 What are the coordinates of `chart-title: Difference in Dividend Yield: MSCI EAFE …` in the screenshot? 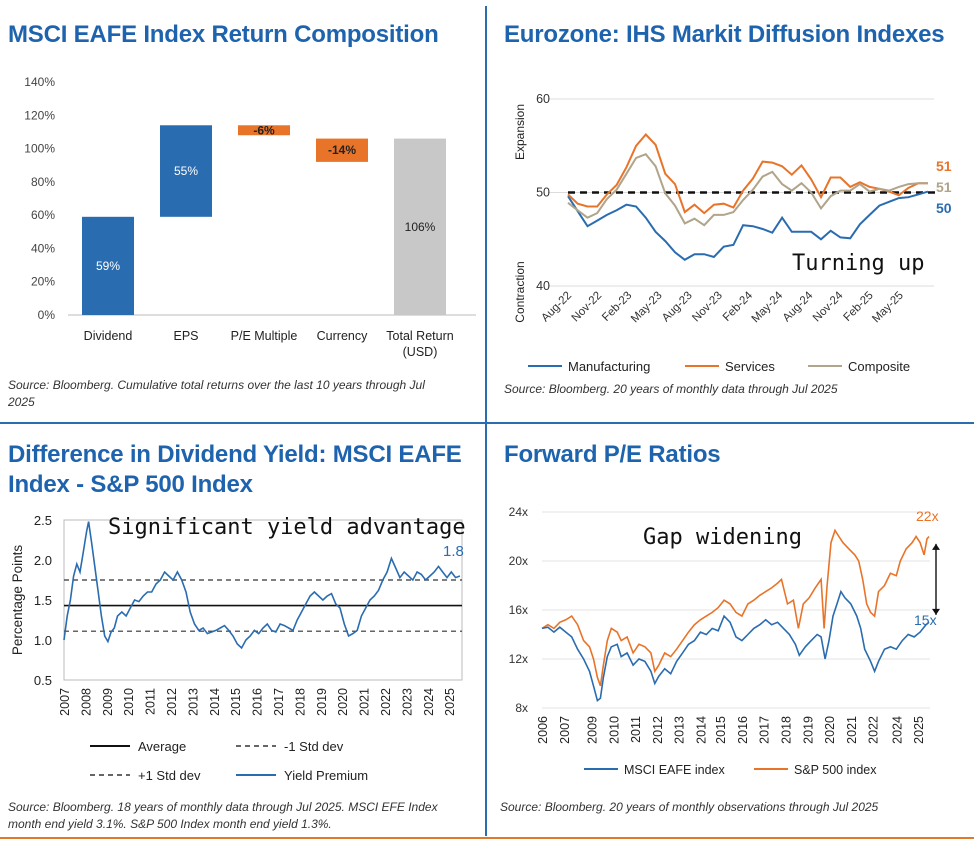 It's located at (235, 470).